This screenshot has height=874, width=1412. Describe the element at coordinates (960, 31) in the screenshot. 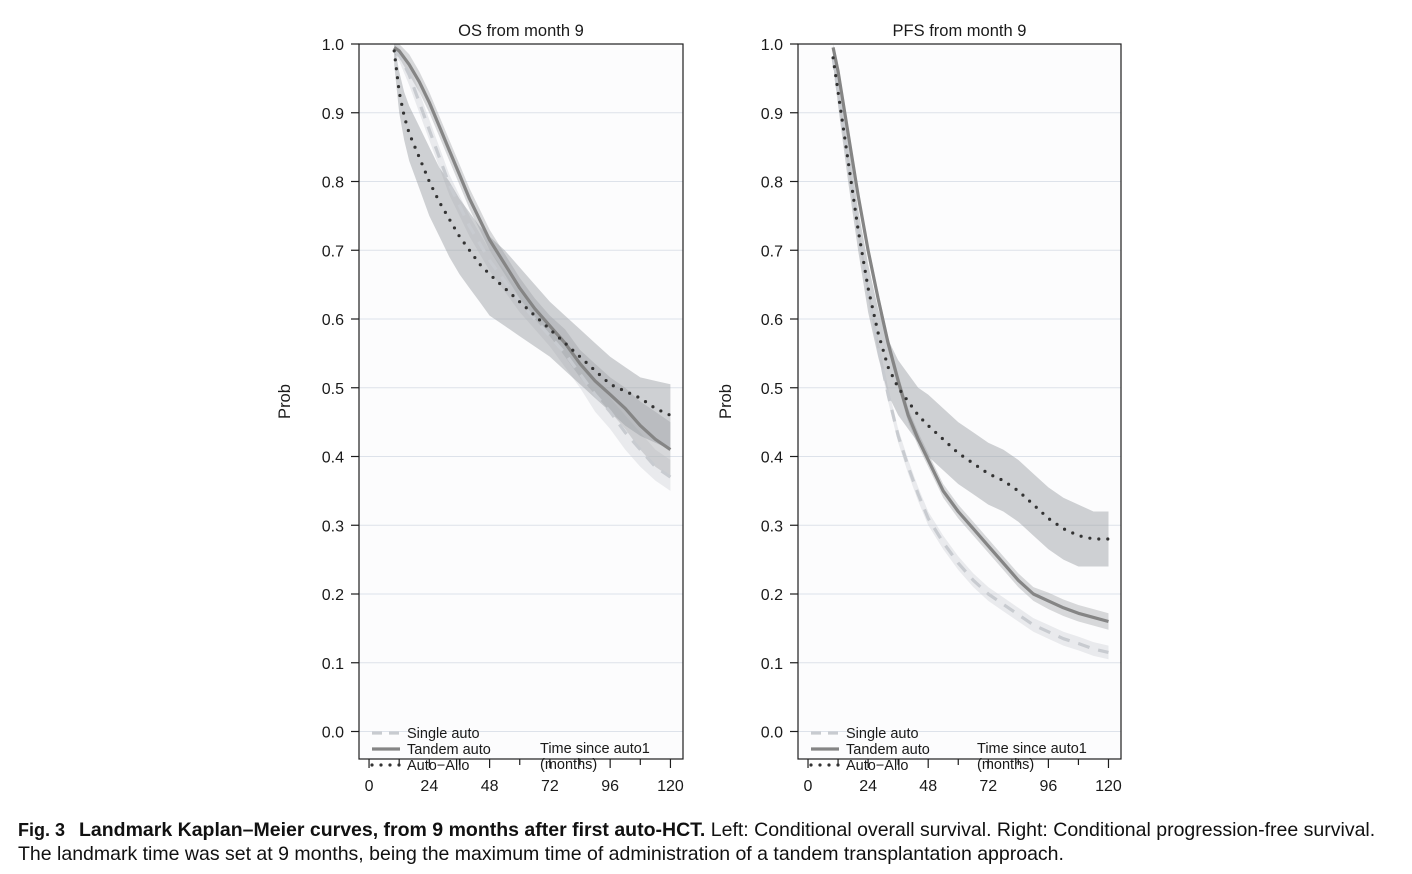

I see `chart-title: PFS from month 9` at that location.